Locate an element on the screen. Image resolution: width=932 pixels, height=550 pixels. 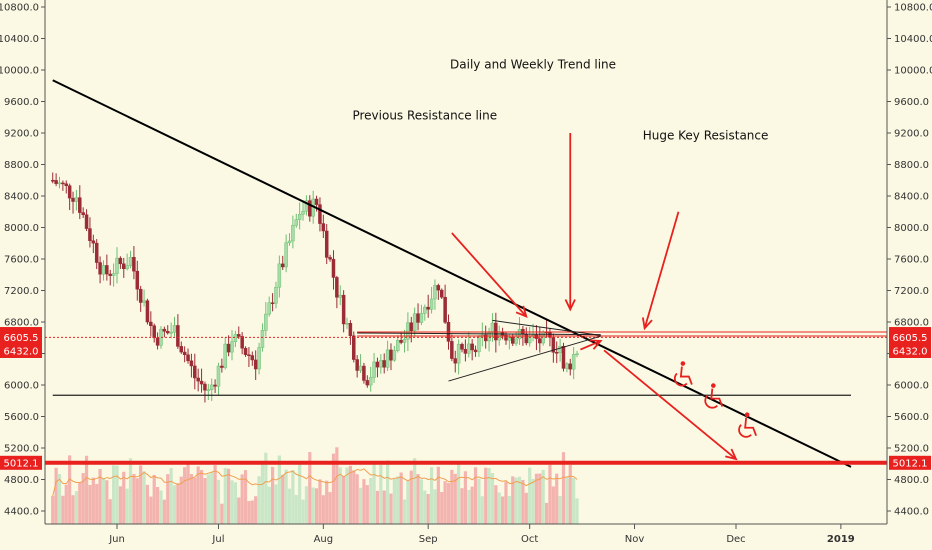
x-tick-label: Aug is located at coordinates (324, 539).